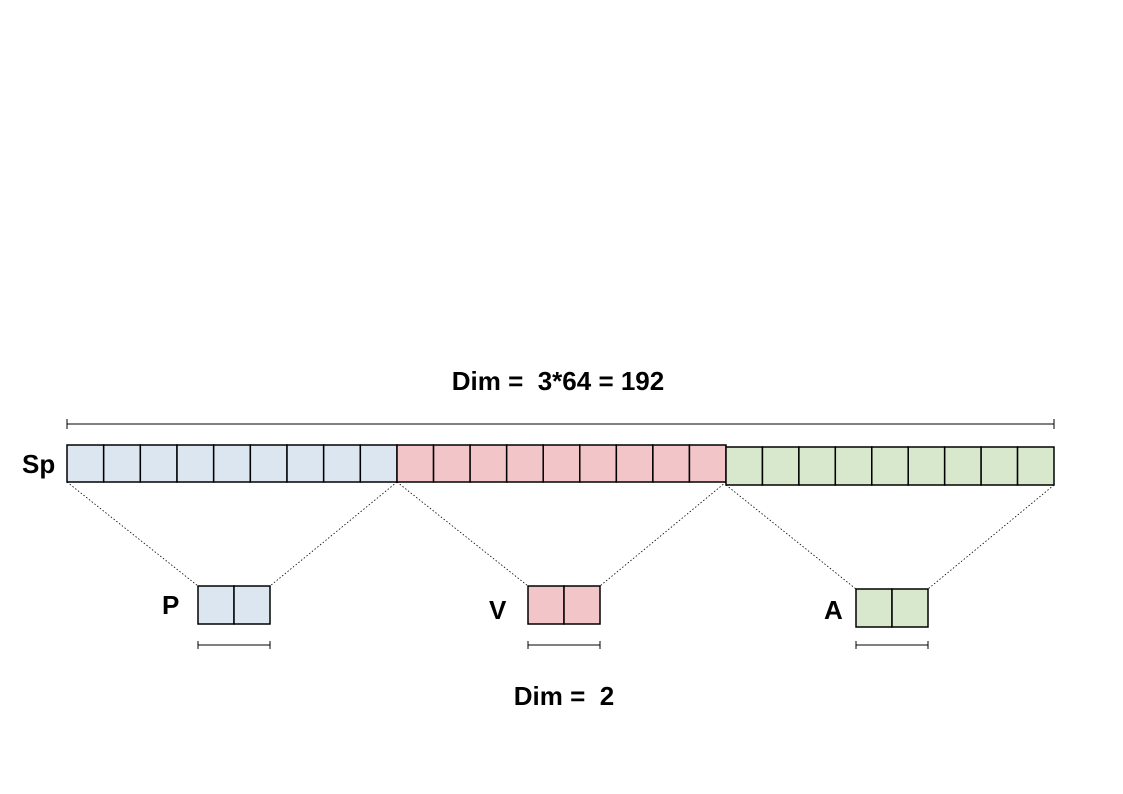 The height and width of the screenshot is (794, 1123). I want to click on guide-left-p, so click(132, 534).